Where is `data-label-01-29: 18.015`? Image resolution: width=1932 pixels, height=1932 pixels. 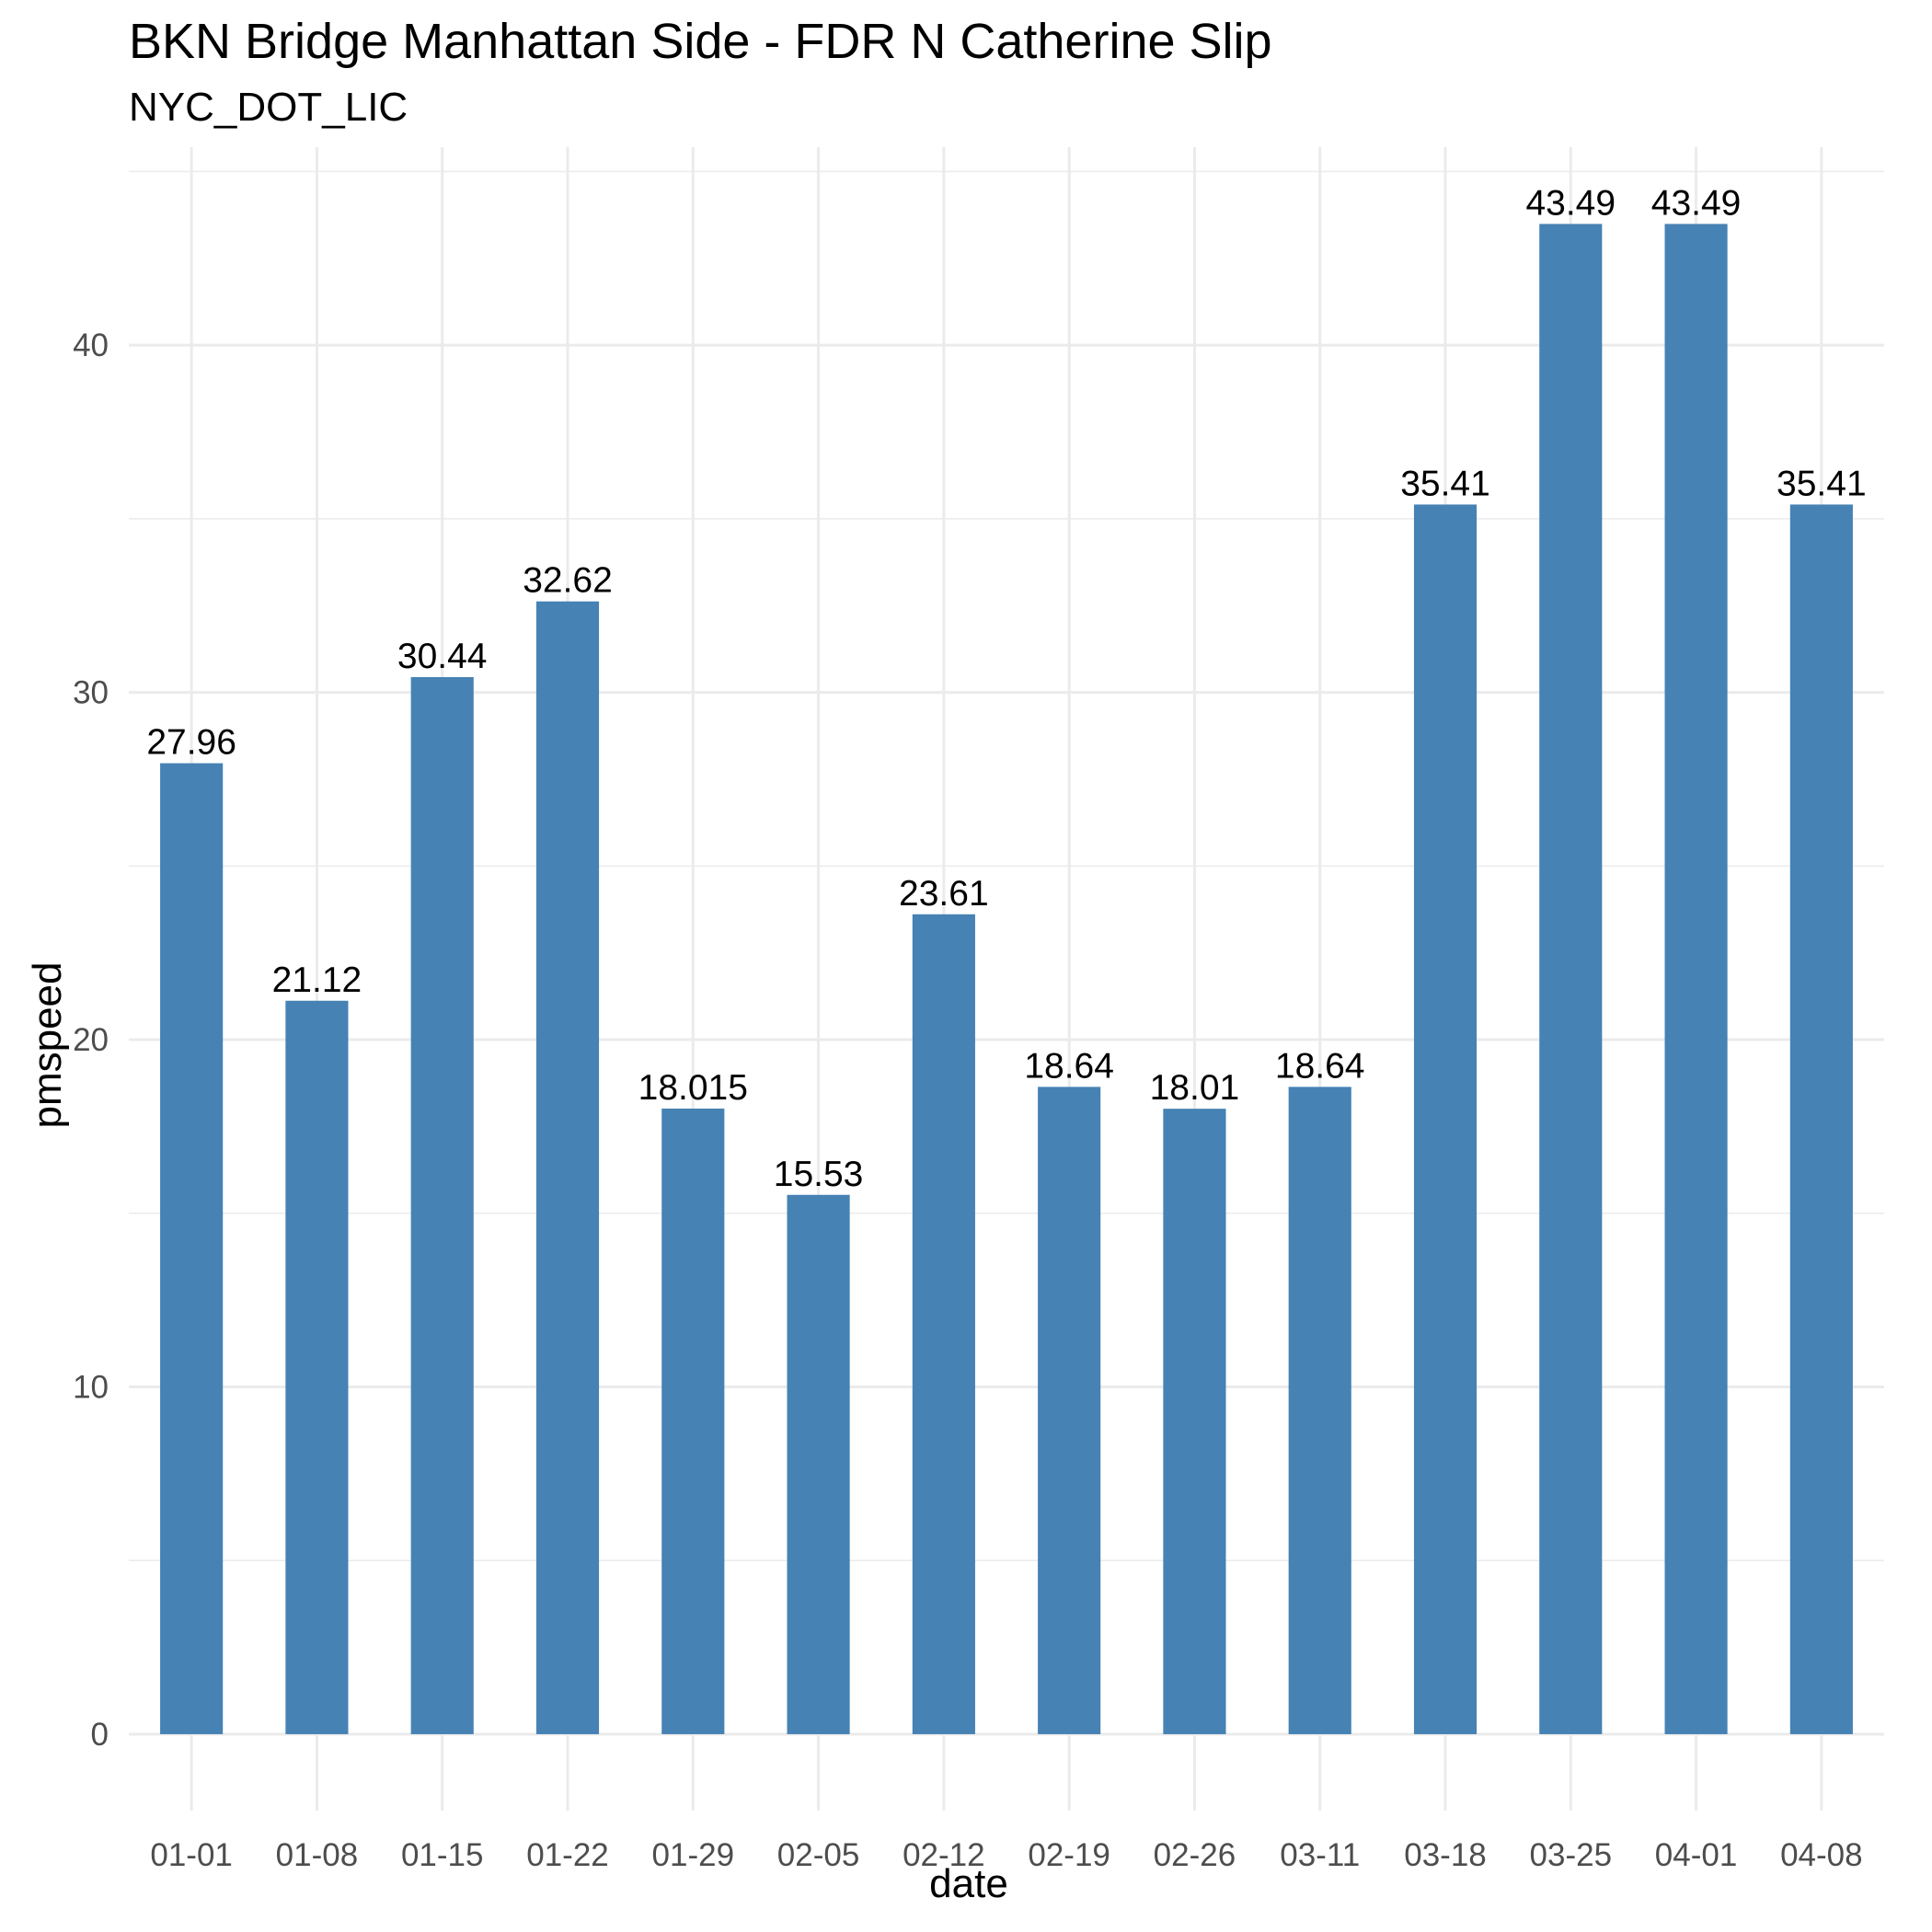 data-label-01-29: 18.015 is located at coordinates (693, 1088).